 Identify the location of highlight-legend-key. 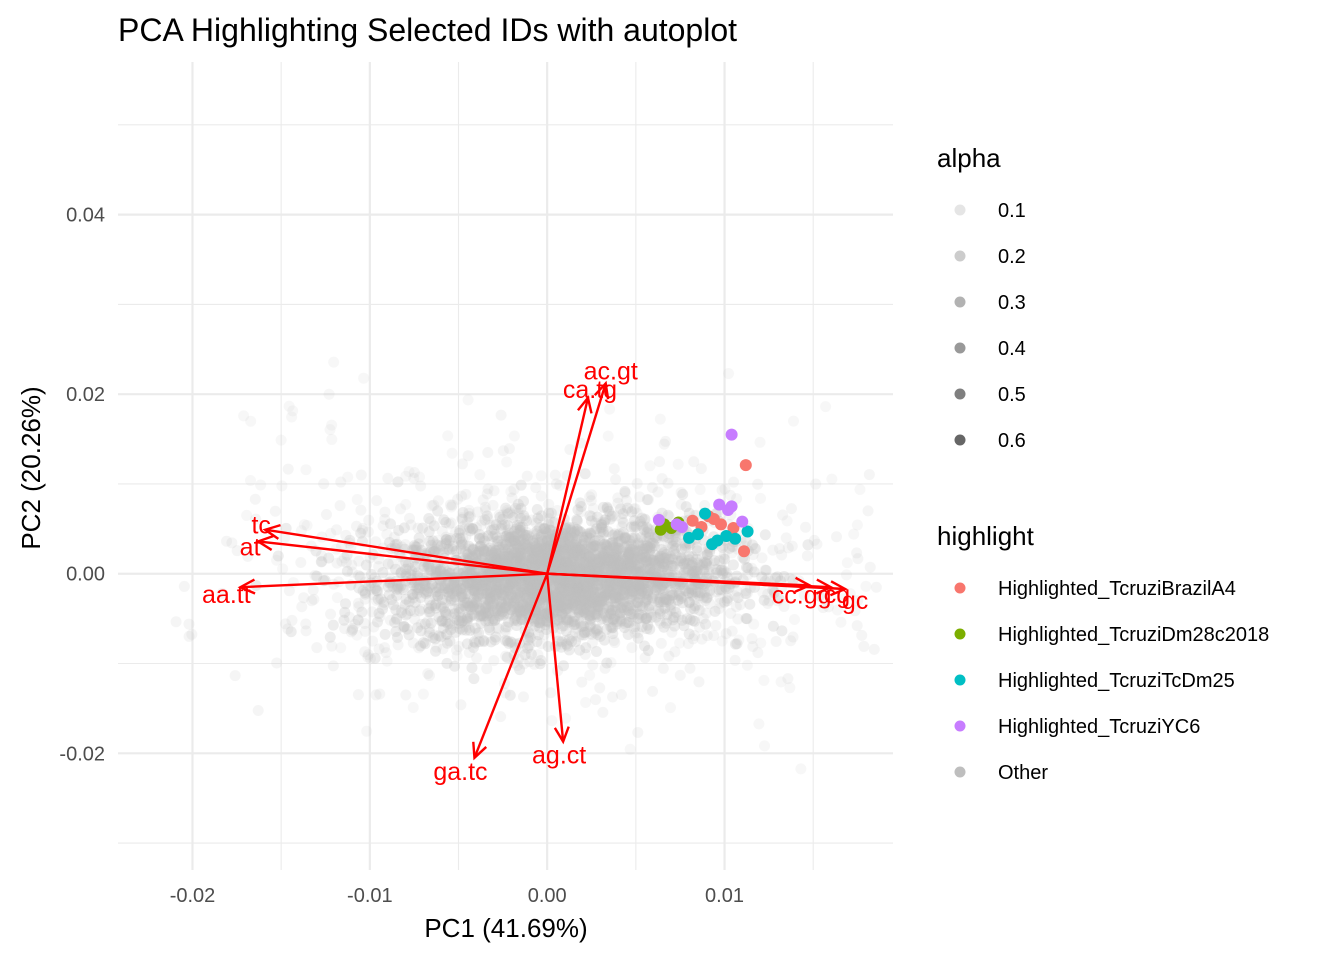
(960, 680).